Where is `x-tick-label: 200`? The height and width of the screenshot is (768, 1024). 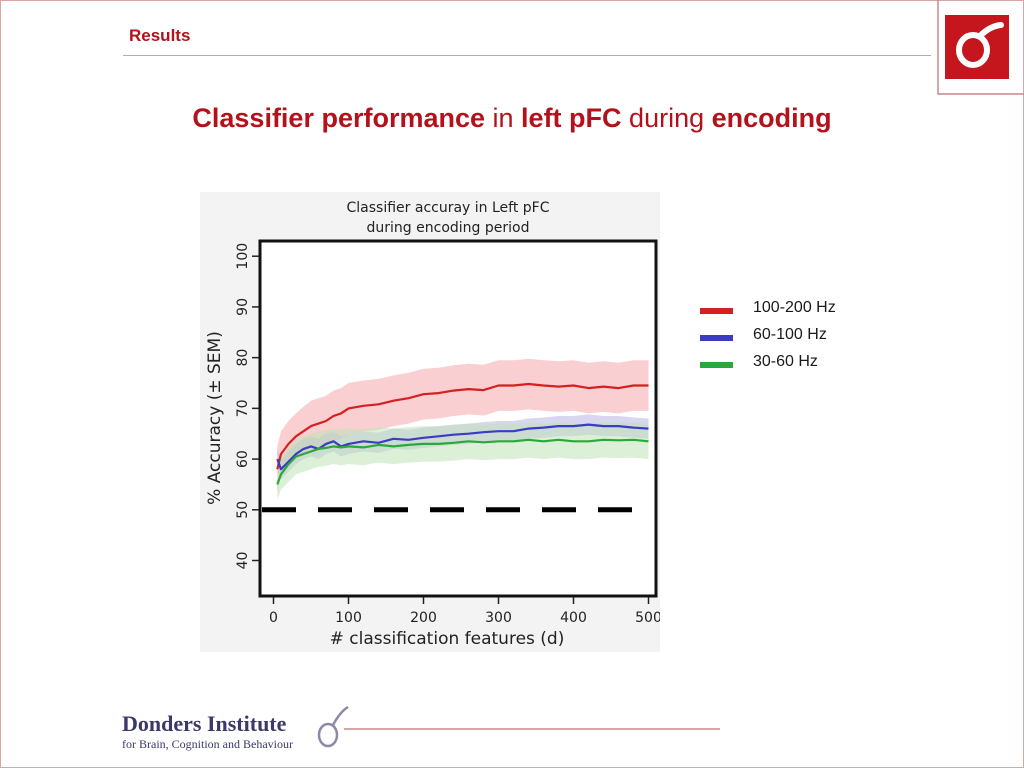
x-tick-label: 200 is located at coordinates (423, 618).